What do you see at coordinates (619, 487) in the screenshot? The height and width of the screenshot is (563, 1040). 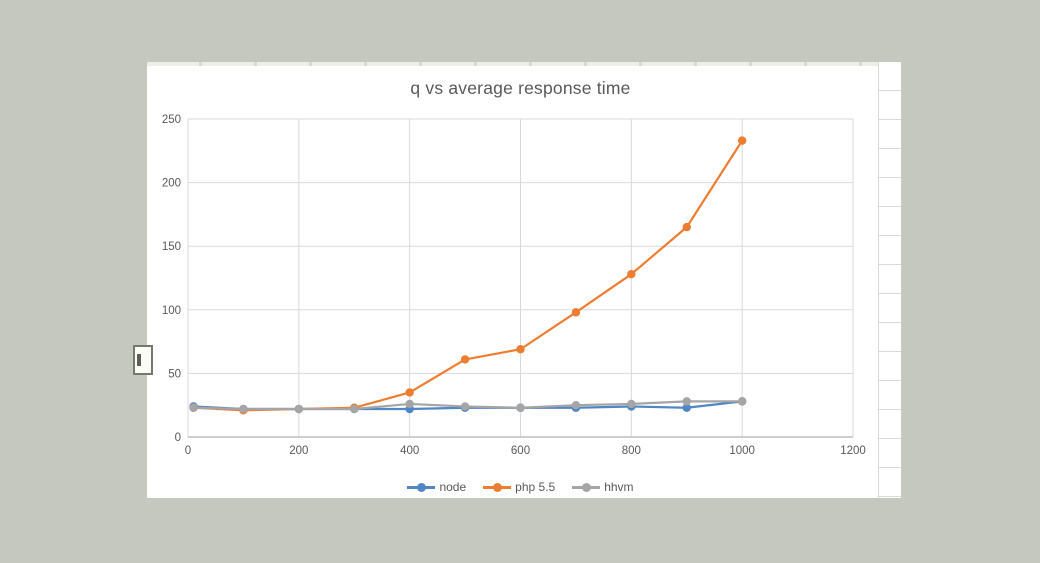 I see `legend-label: hhvm` at bounding box center [619, 487].